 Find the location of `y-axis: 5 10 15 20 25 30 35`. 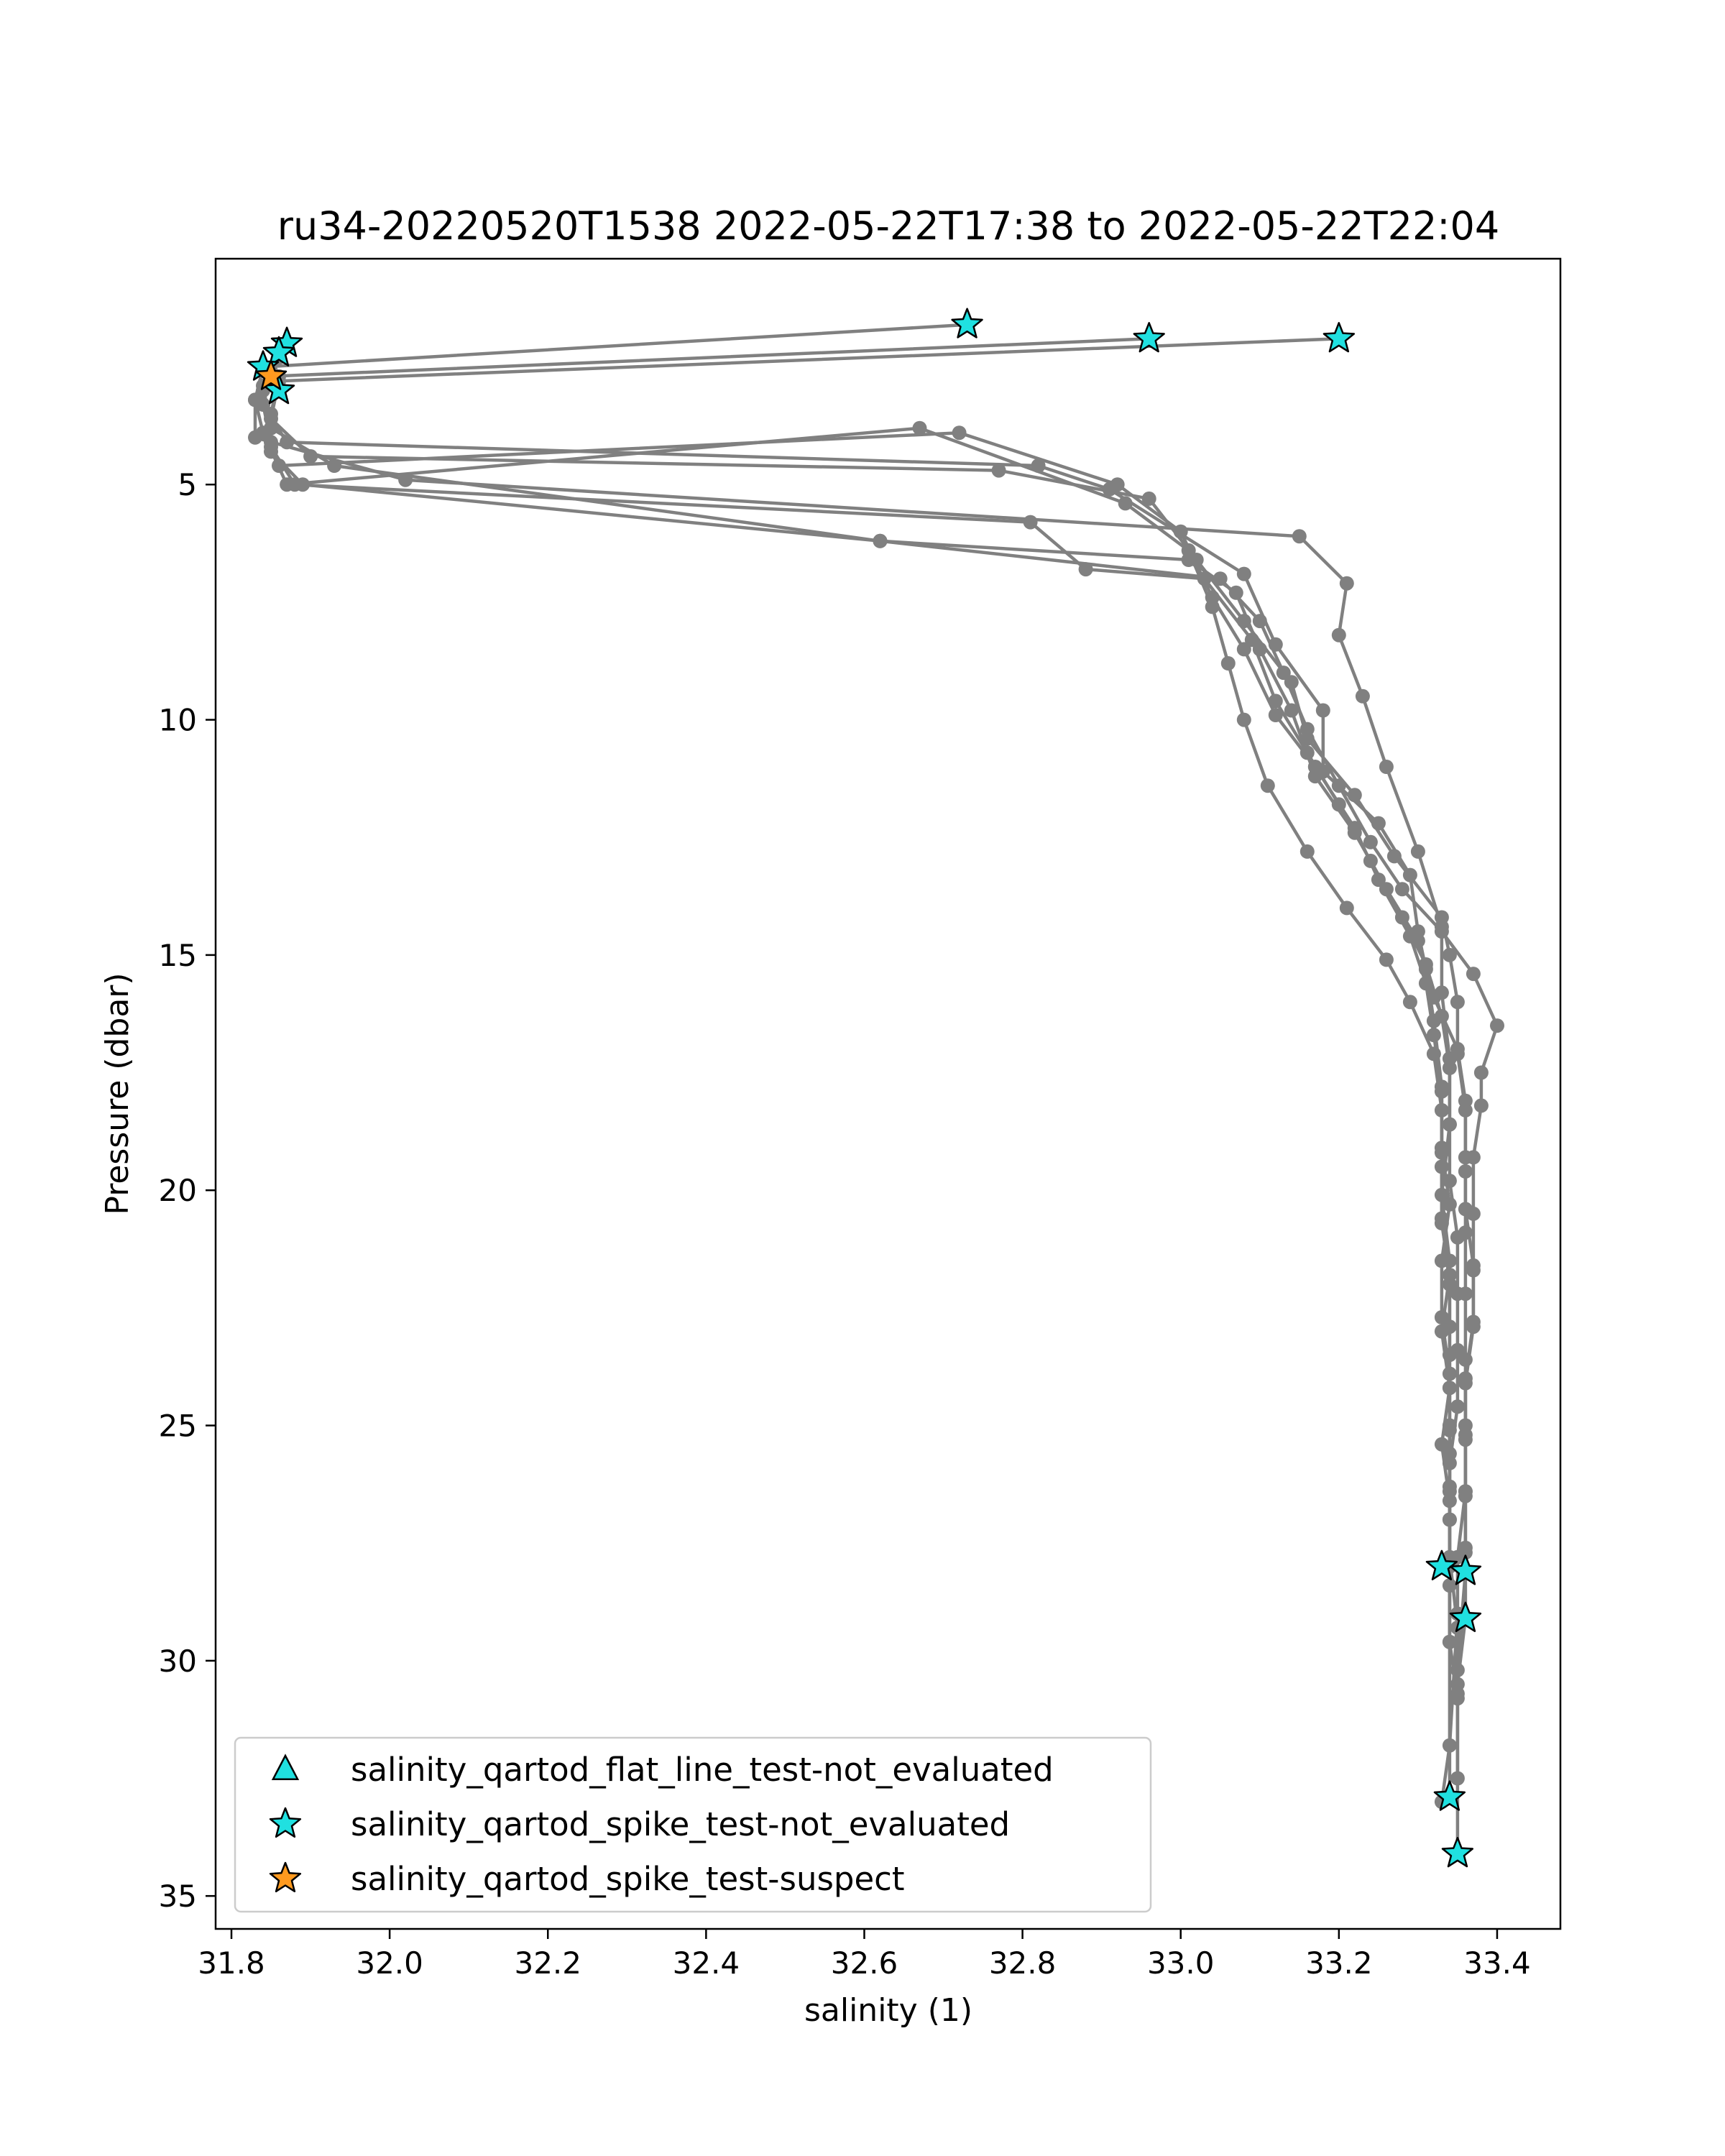

y-axis: 5 10 15 20 25 30 35 is located at coordinates (187, 1190).